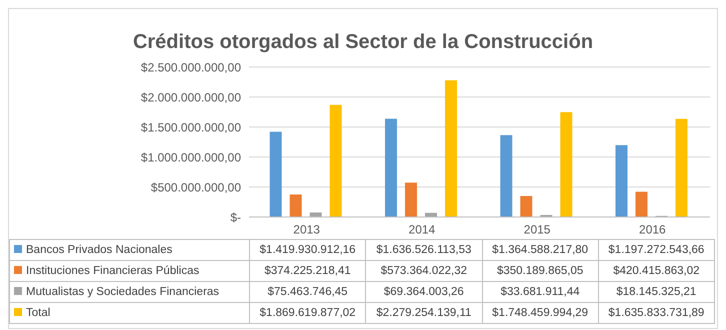  I want to click on data-label: $33.681.911,44, so click(540, 292).